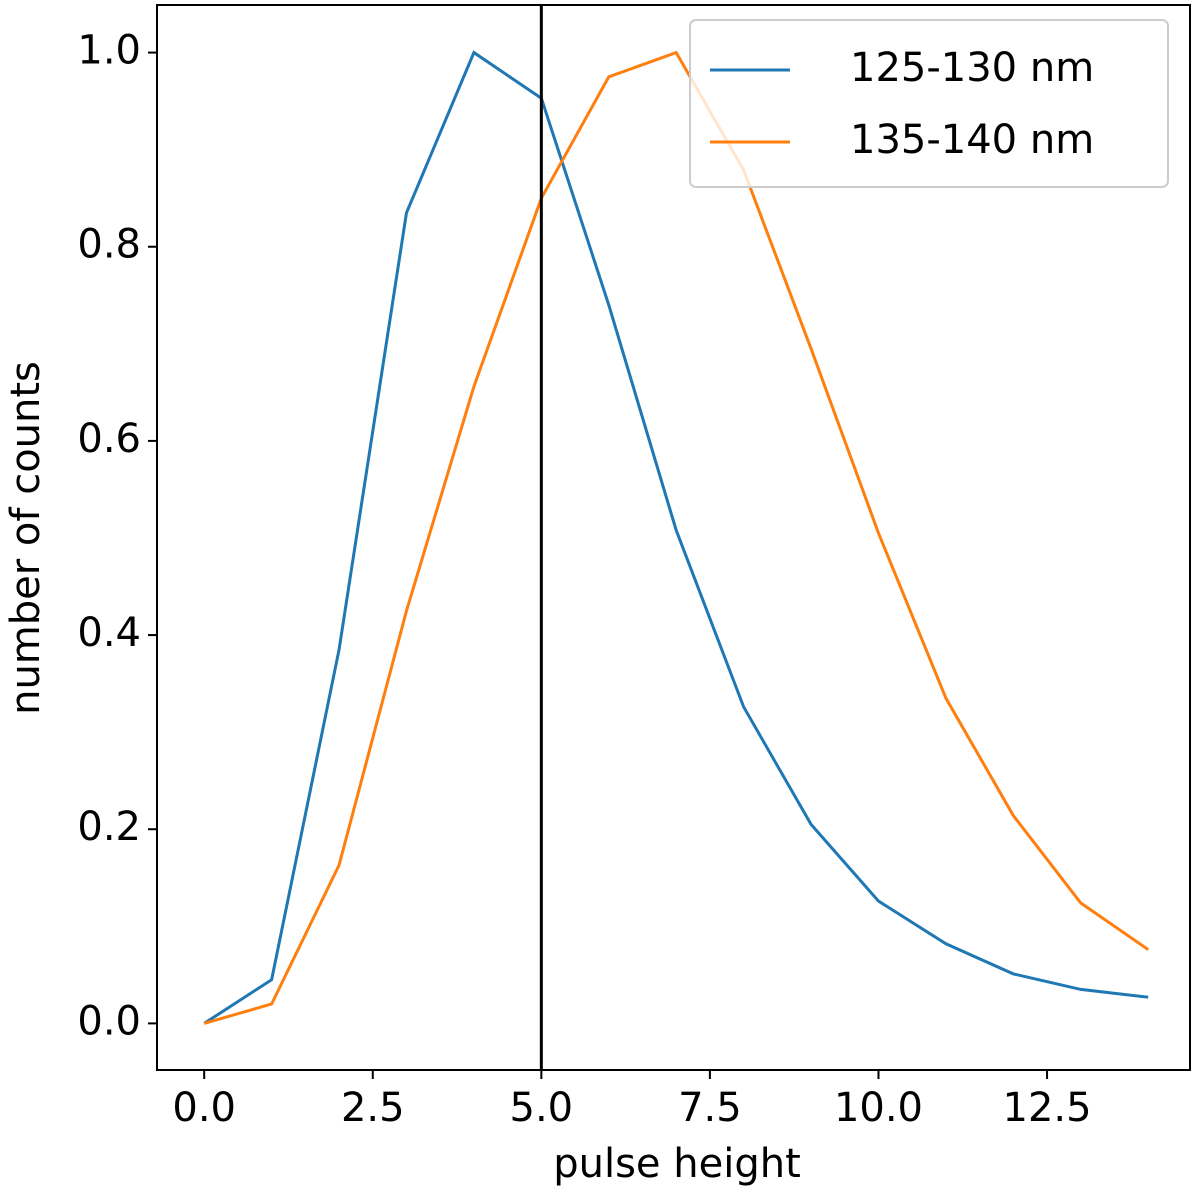 This screenshot has height=1196, width=1200. What do you see at coordinates (972, 68) in the screenshot?
I see `legend-label: 125-130 nm` at bounding box center [972, 68].